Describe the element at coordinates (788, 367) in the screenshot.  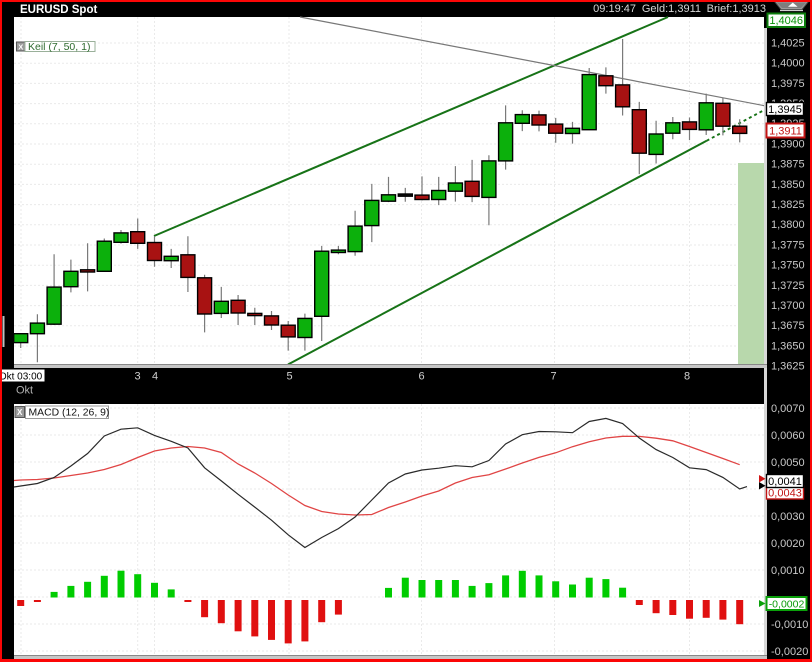
I see `svg-text: 1,3625` at that location.